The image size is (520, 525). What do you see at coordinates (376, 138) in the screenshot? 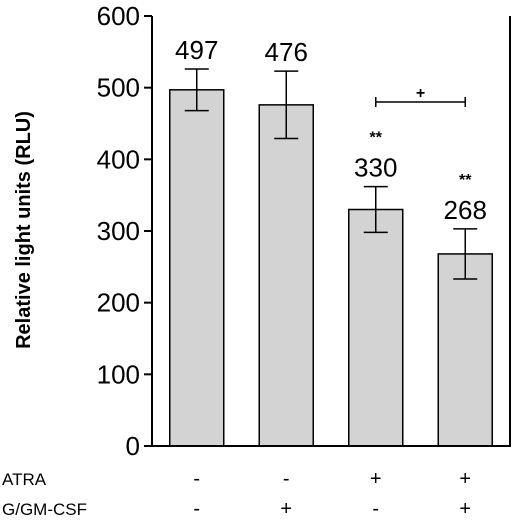
I see `significance-marker-3: **` at bounding box center [376, 138].